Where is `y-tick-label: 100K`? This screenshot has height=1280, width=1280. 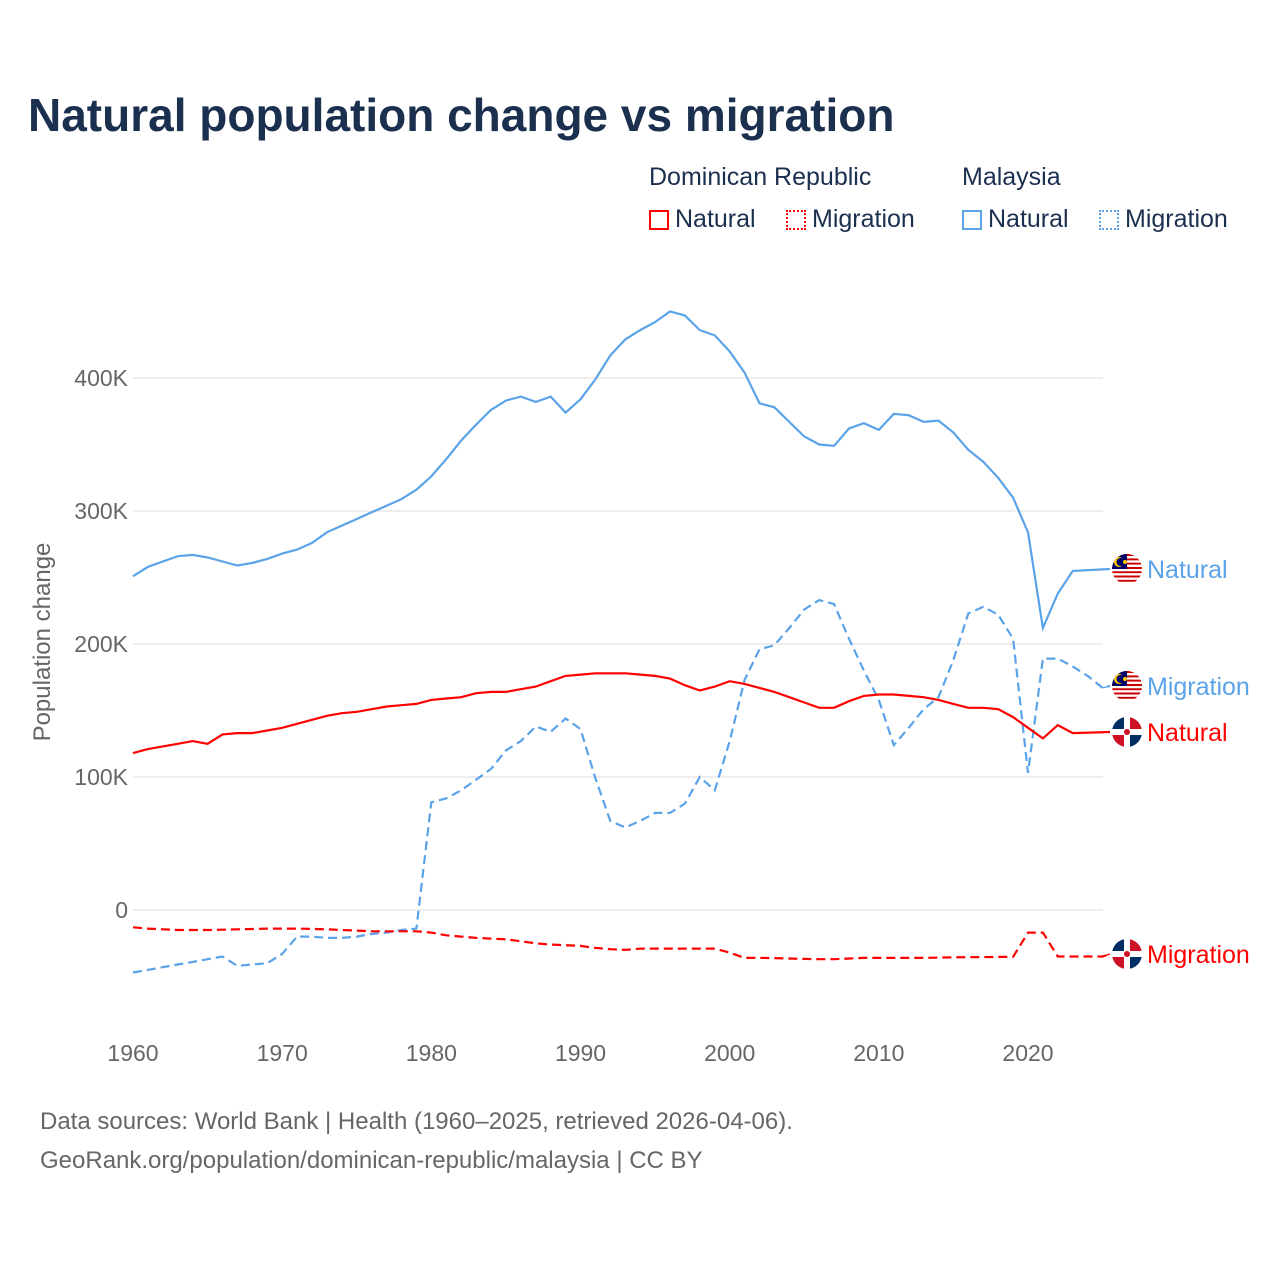 y-tick-label: 100K is located at coordinates (101, 777).